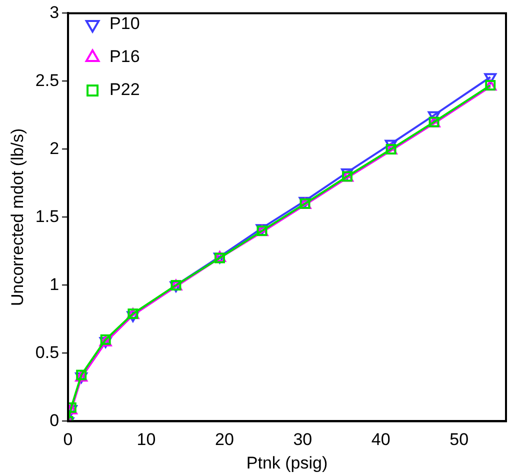 The height and width of the screenshot is (474, 514). What do you see at coordinates (125, 56) in the screenshot?
I see `legend-label: P16` at bounding box center [125, 56].